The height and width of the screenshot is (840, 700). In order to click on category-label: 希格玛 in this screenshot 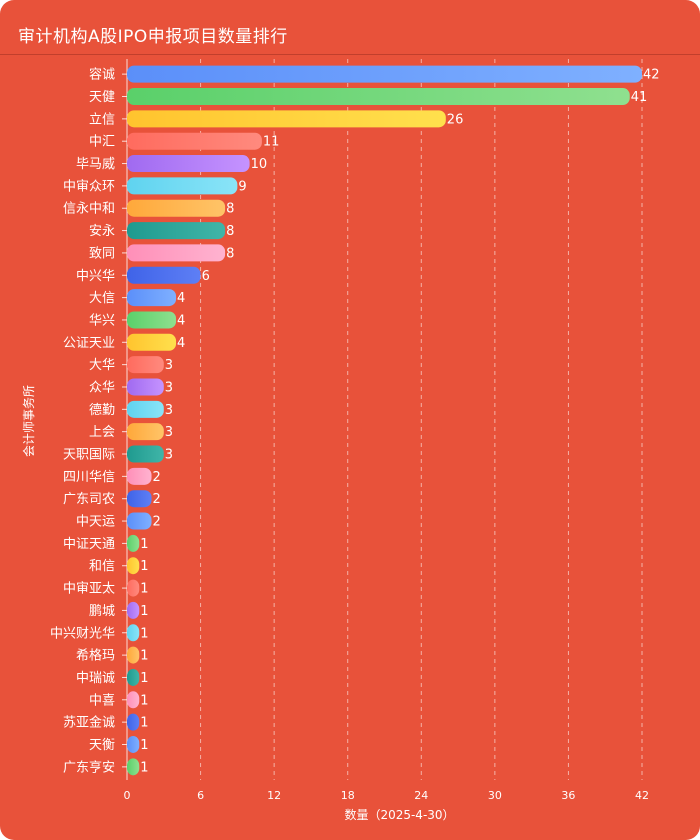, I will do `click(95, 656)`.